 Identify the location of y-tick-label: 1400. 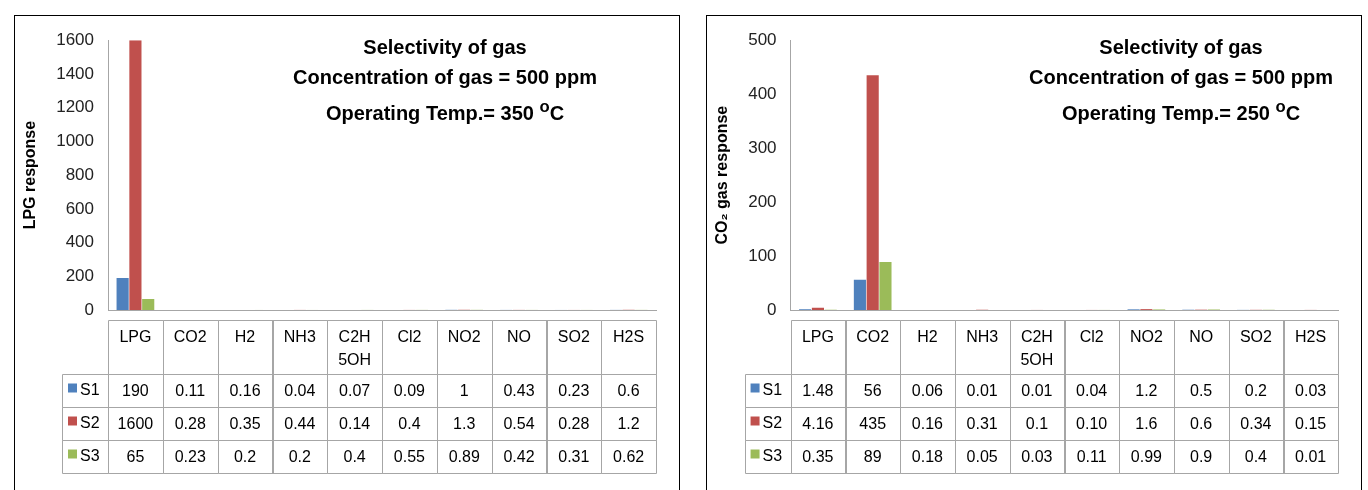
(75, 73).